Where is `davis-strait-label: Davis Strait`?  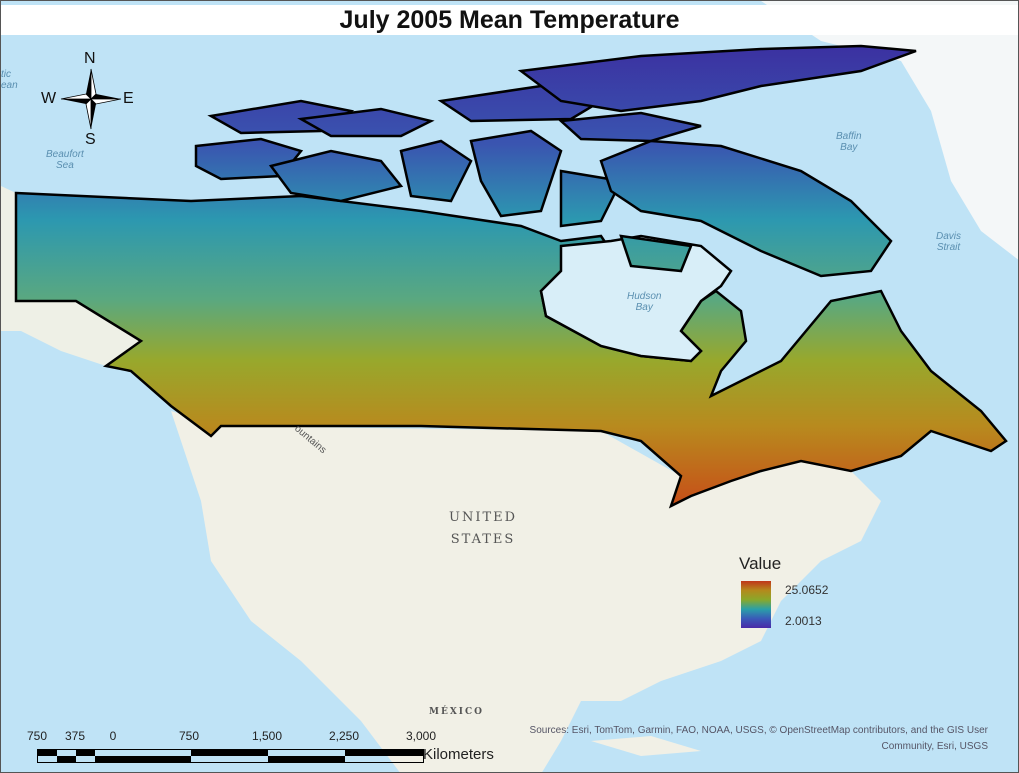
davis-strait-label: Davis Strait is located at coordinates (949, 242).